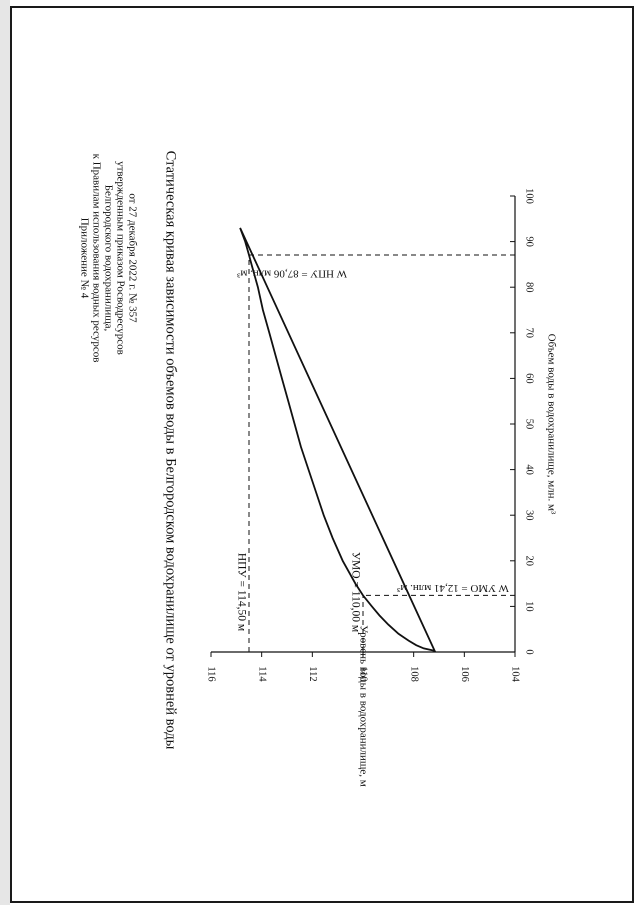 This screenshot has width=640, height=905. What do you see at coordinates (241, 592) in the screenshot?
I see `npu-level-label: НПУ = 114,50 м` at bounding box center [241, 592].